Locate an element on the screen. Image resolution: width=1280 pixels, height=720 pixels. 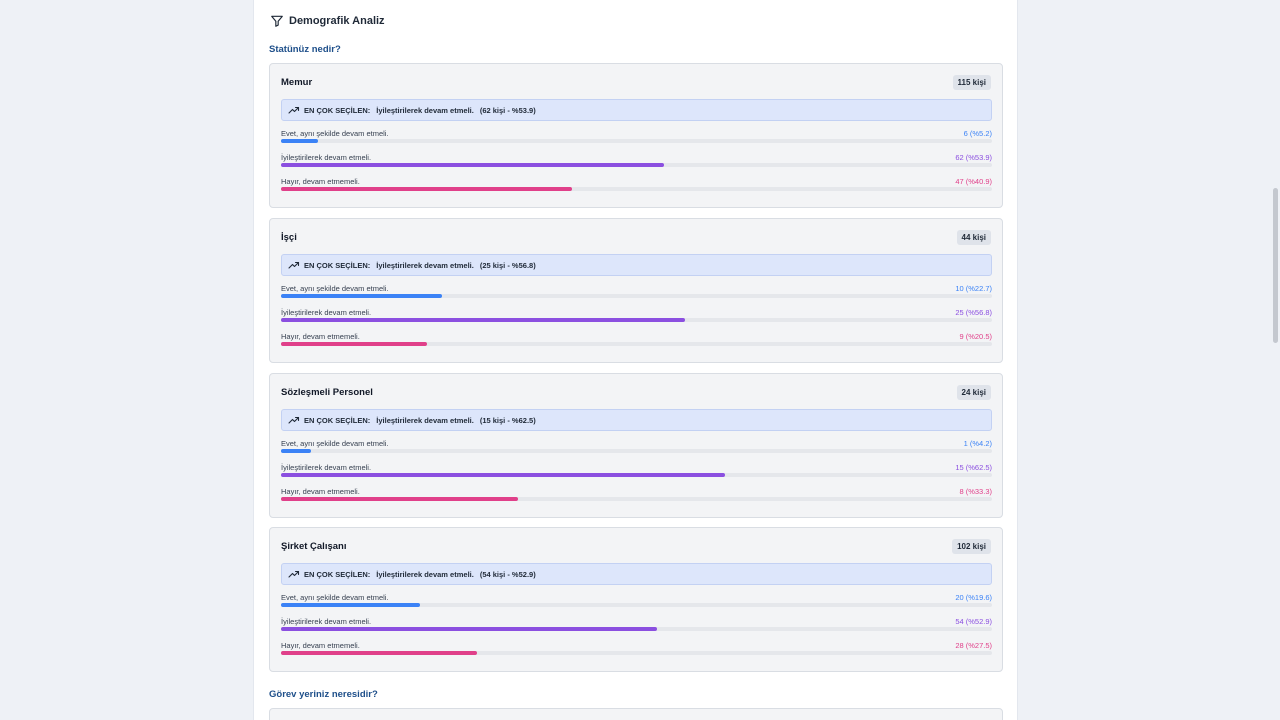
card-title: Memur is located at coordinates (297, 82).